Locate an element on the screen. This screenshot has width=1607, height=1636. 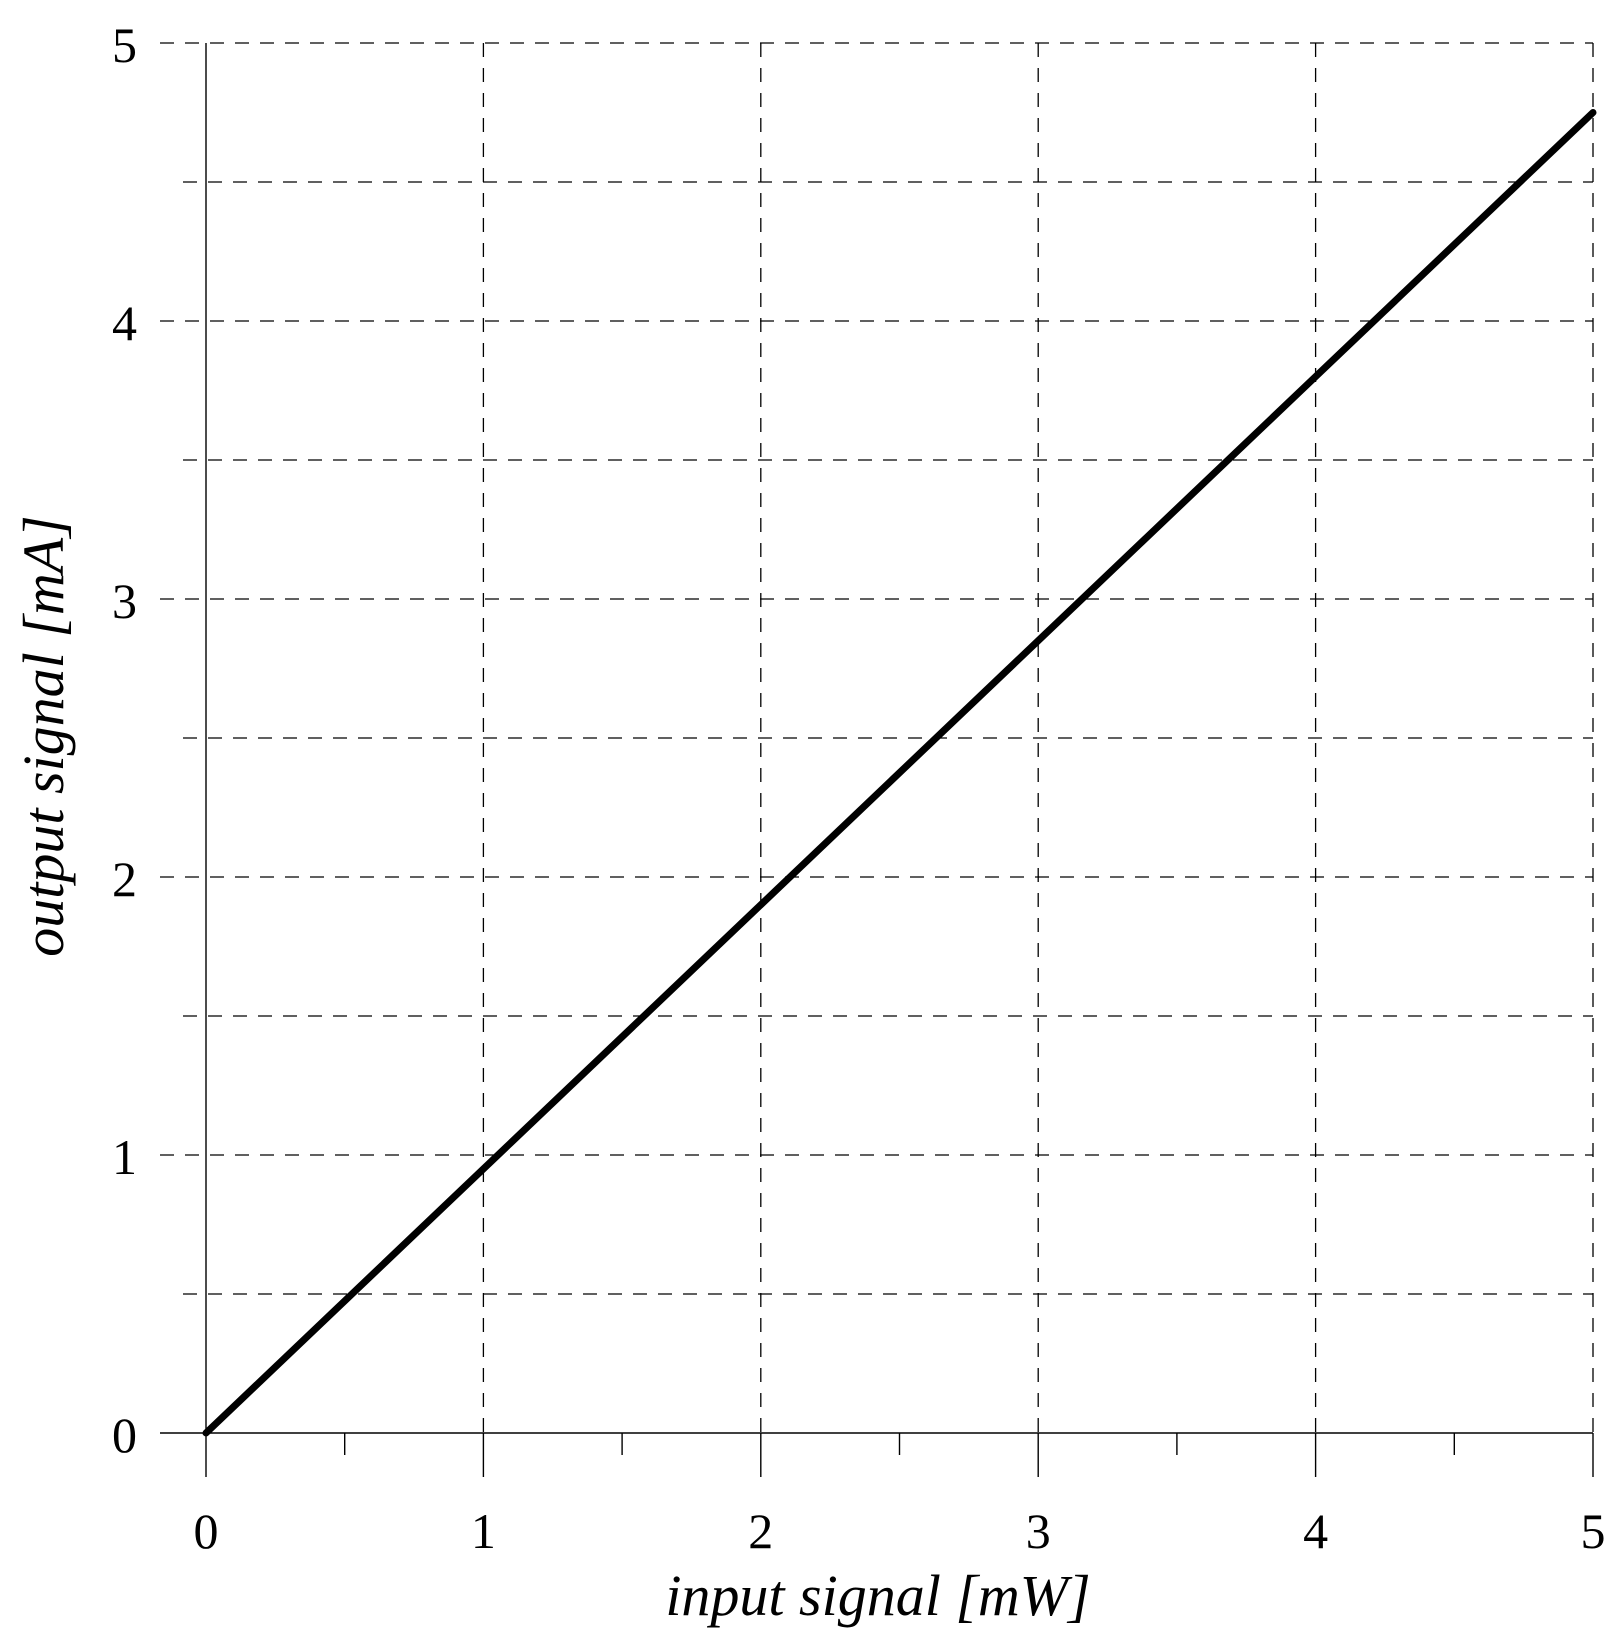
y-tick-label: 5 is located at coordinates (124, 45).